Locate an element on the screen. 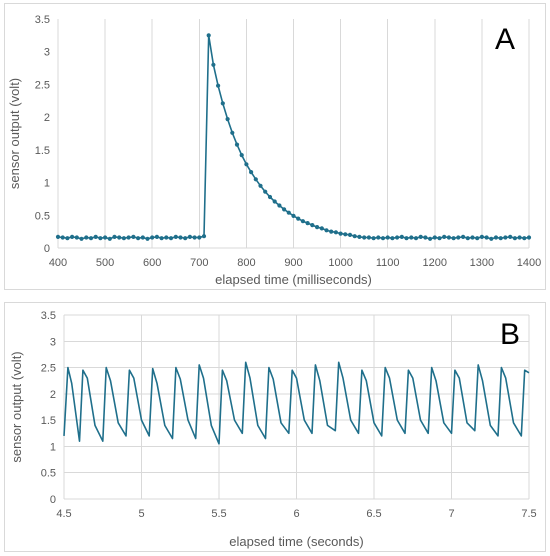 This screenshot has width=550, height=556. chart-b-x-tick-label: 7.5 is located at coordinates (528, 514).